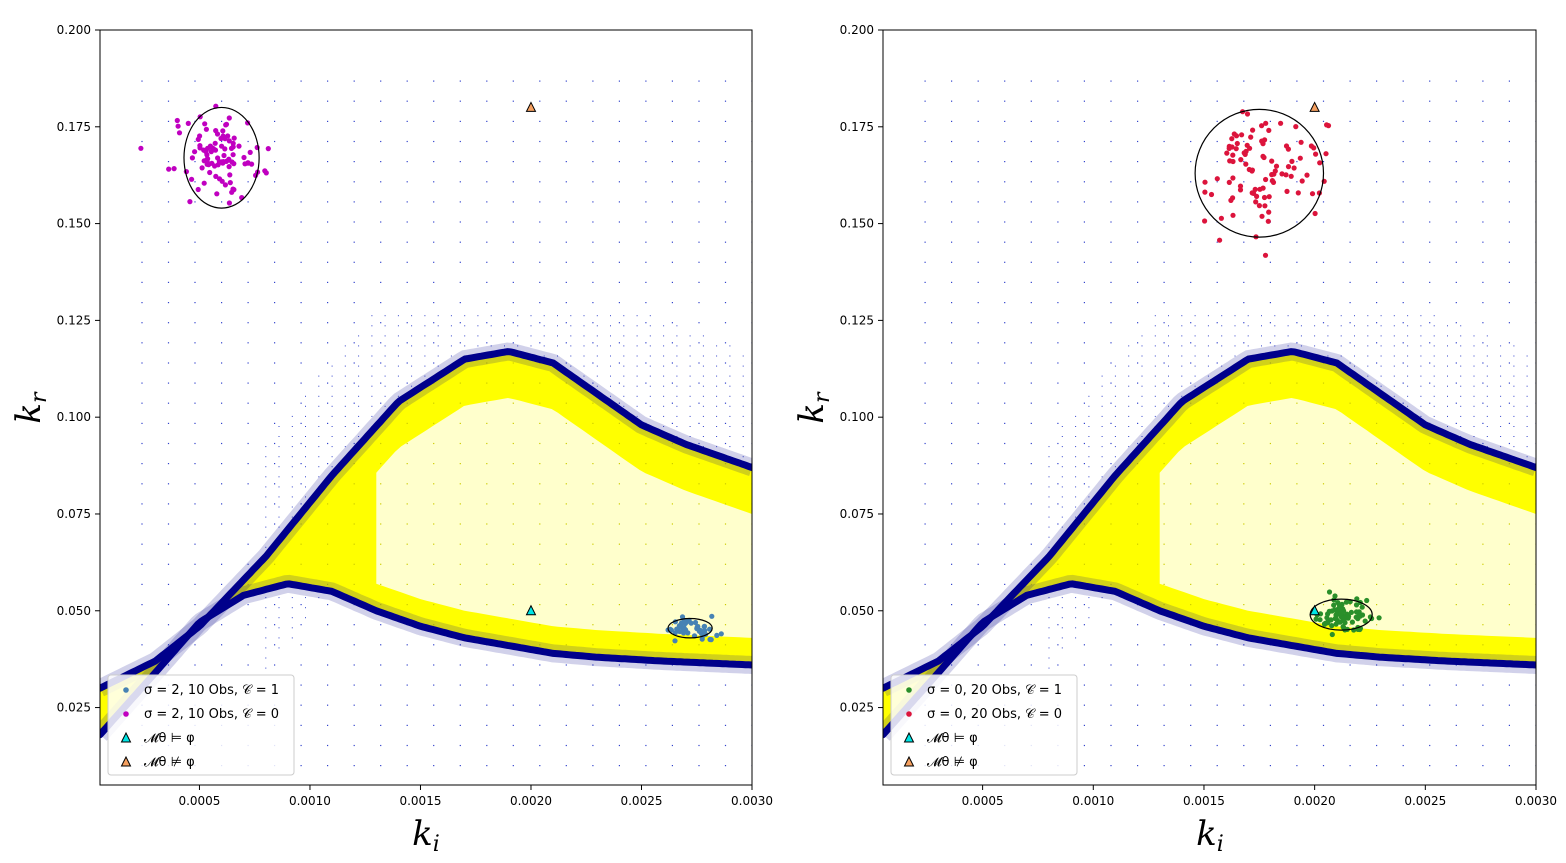 The image size is (1566, 863). What do you see at coordinates (74, 224) in the screenshot?
I see `y-tick-label: 0.150` at bounding box center [74, 224].